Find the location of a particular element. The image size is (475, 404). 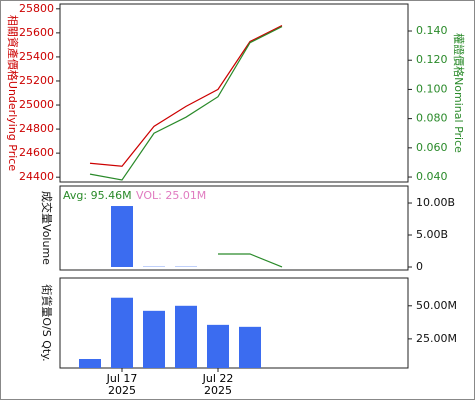

annotation: Avg: 95.46M is located at coordinates (97, 195).